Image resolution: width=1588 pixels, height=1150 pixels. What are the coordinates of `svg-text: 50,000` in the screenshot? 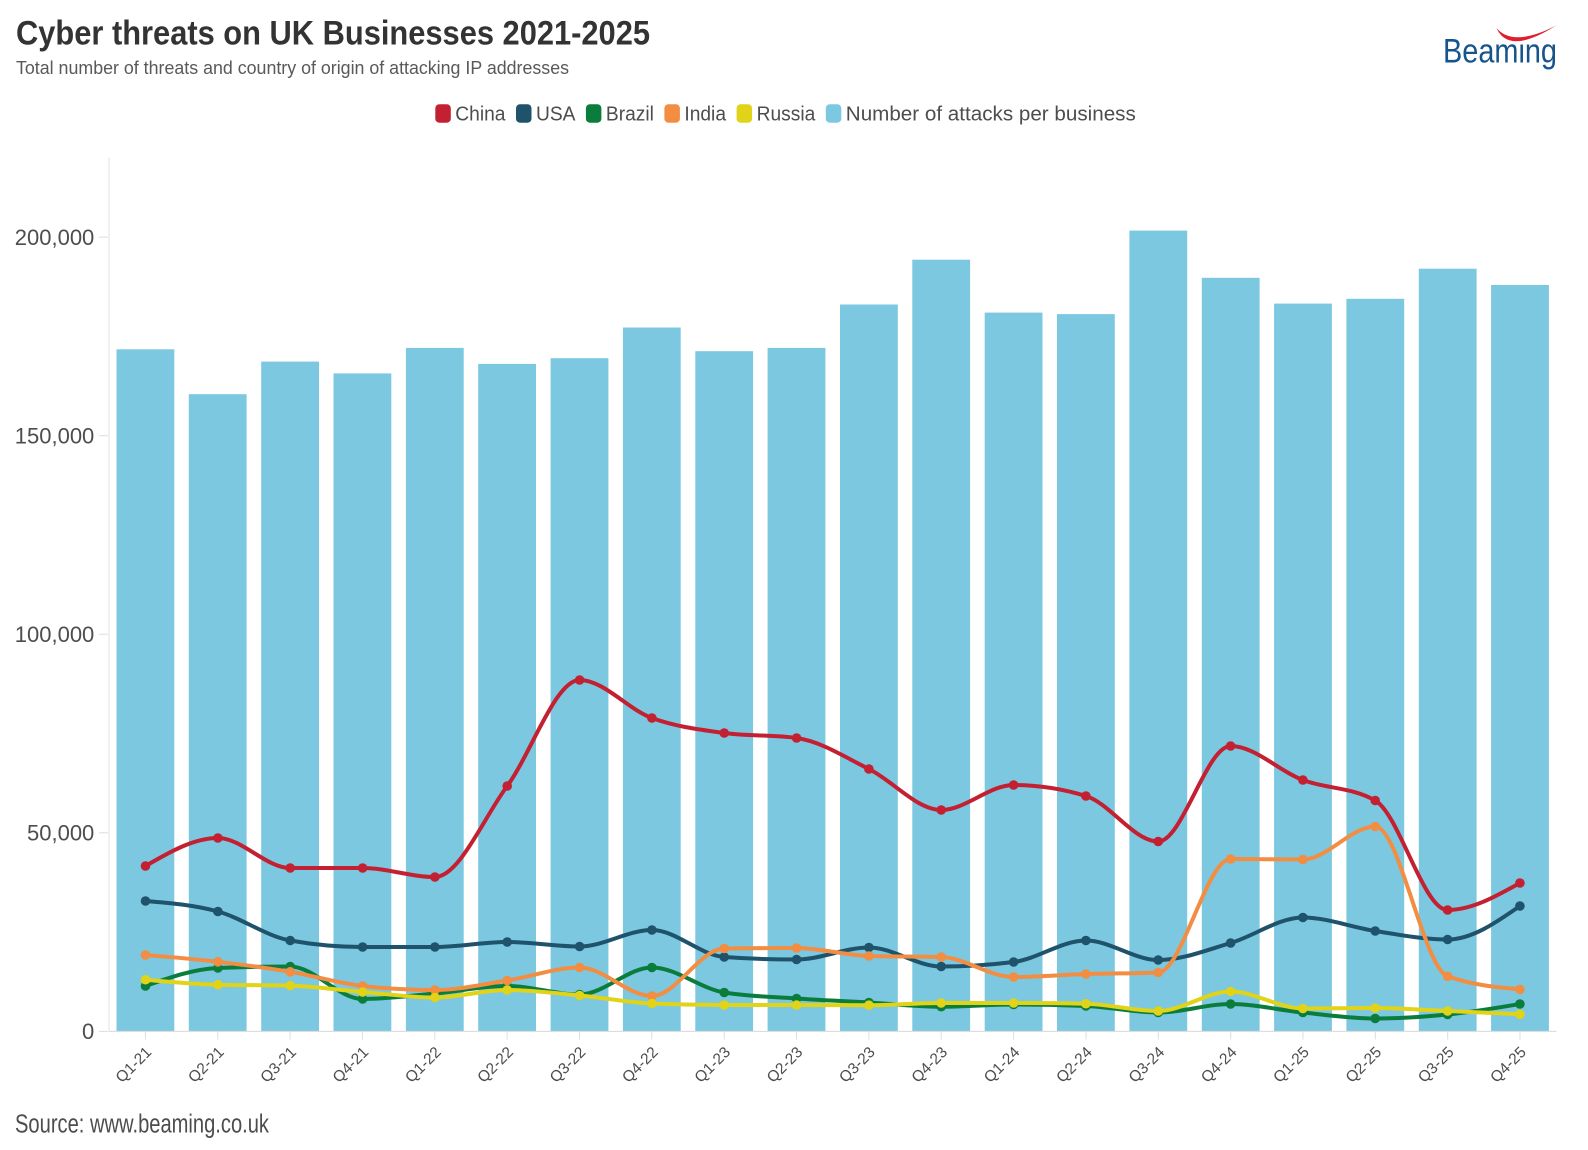 It's located at (60, 833).